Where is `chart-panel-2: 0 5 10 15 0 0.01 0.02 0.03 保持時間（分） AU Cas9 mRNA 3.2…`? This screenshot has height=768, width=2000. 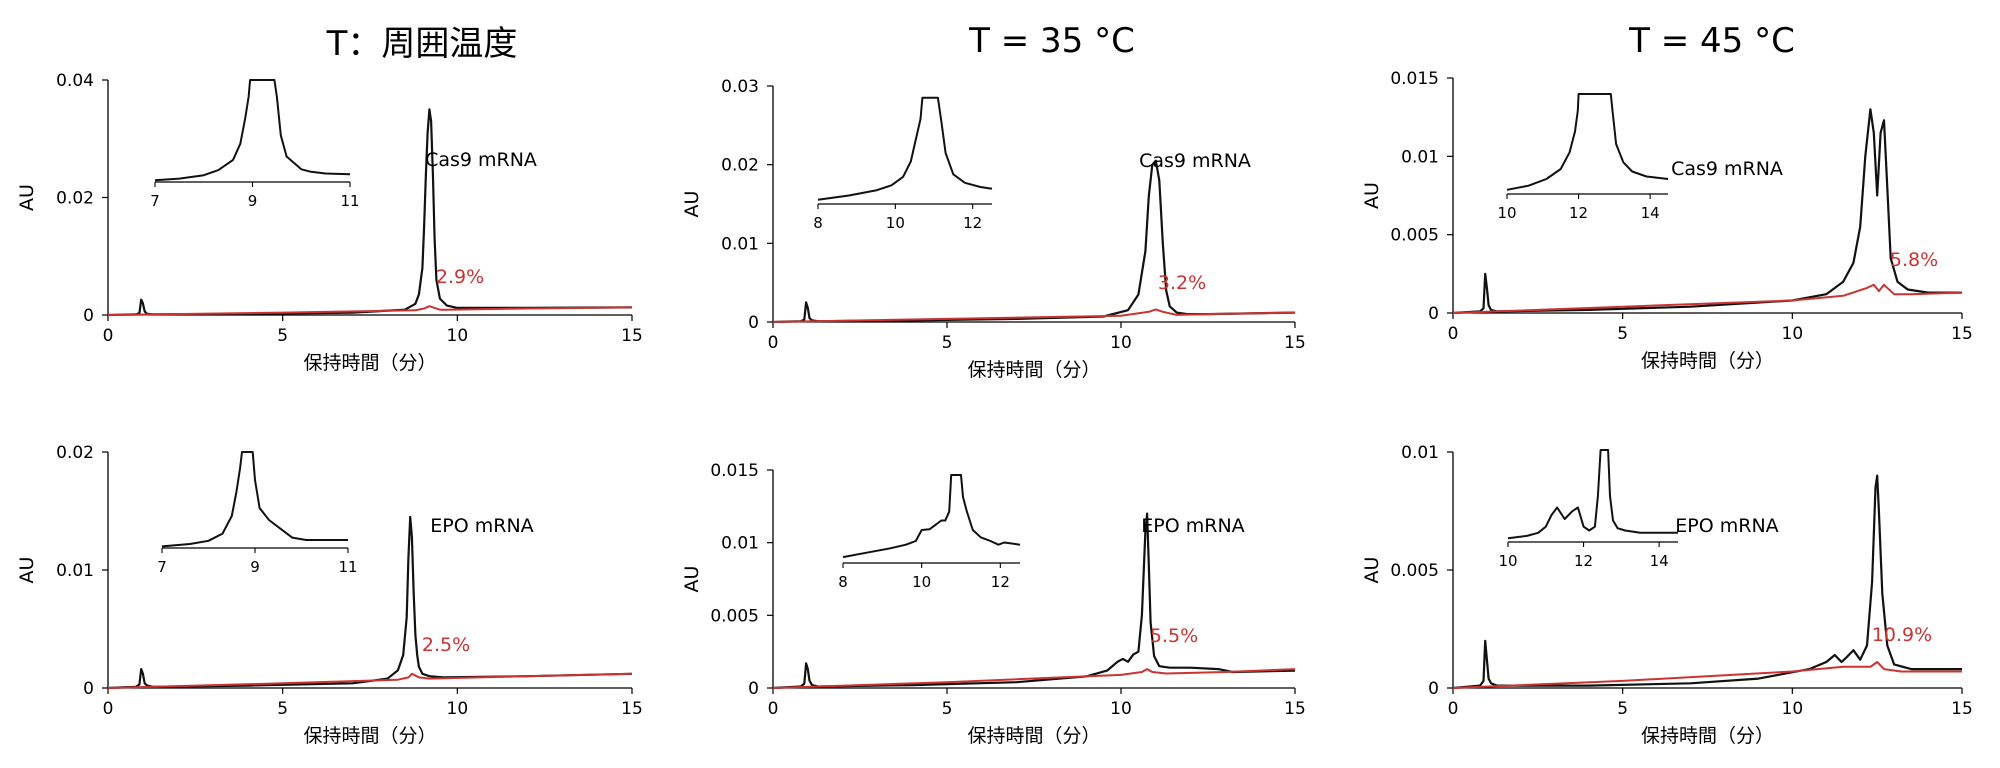
chart-panel-2: 0 5 10 15 0 0.01 0.02 0.03 保持時間（分） AU Cas9 mRNA 3.2… is located at coordinates (993, 229).